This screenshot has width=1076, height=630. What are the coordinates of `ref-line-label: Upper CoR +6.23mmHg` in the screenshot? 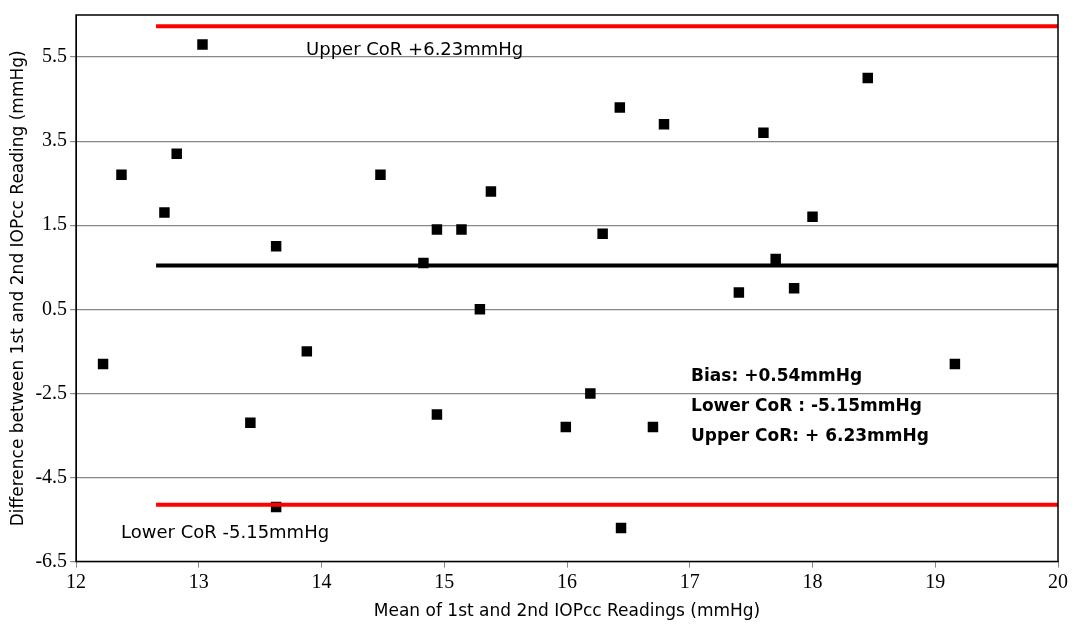 It's located at (415, 49).